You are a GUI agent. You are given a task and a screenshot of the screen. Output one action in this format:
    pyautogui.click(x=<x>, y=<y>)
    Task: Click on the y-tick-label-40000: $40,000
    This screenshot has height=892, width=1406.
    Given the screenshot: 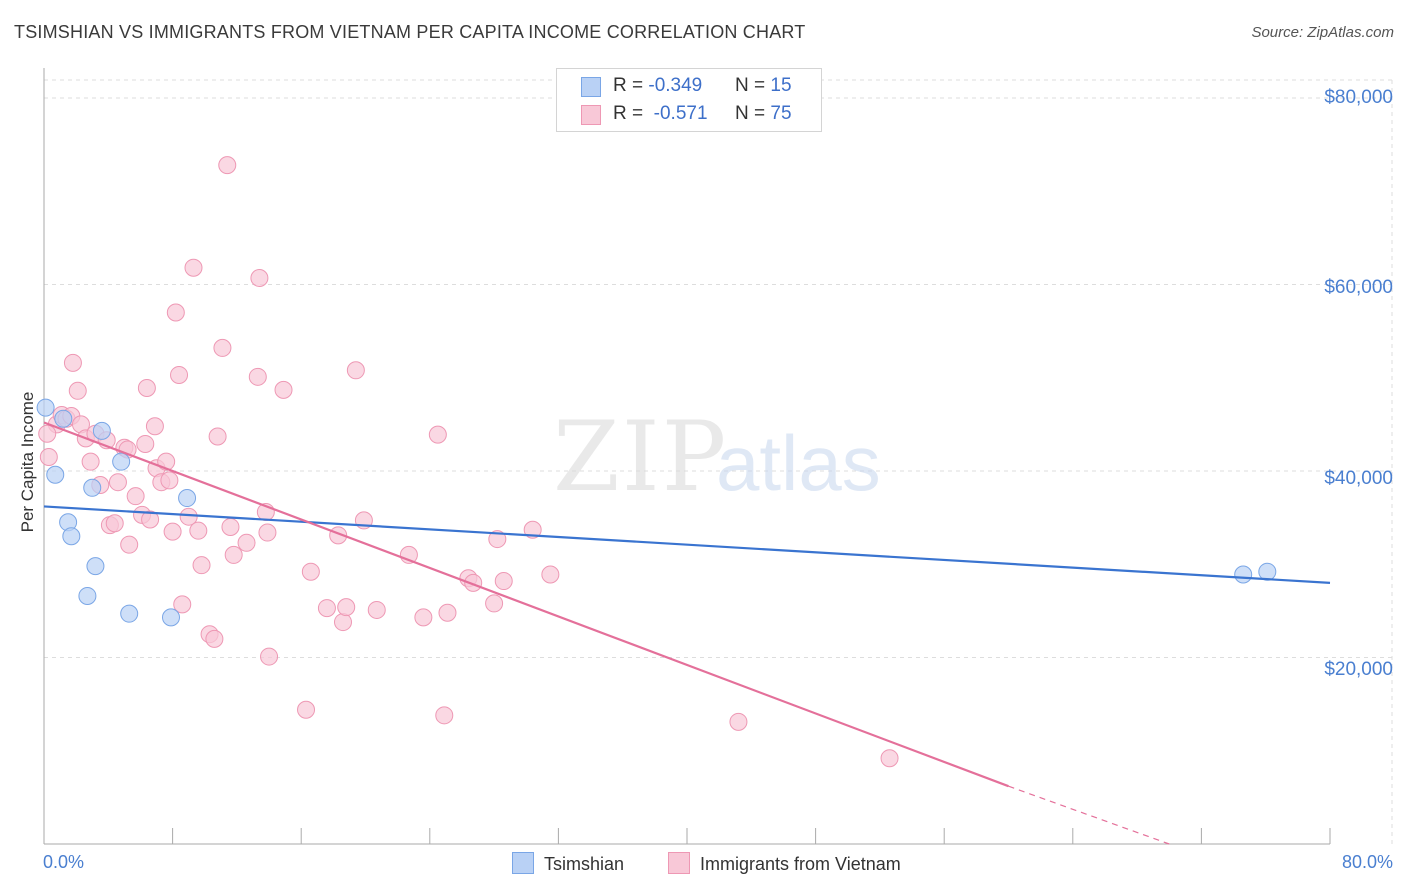 What is the action you would take?
    pyautogui.click(x=1358, y=478)
    